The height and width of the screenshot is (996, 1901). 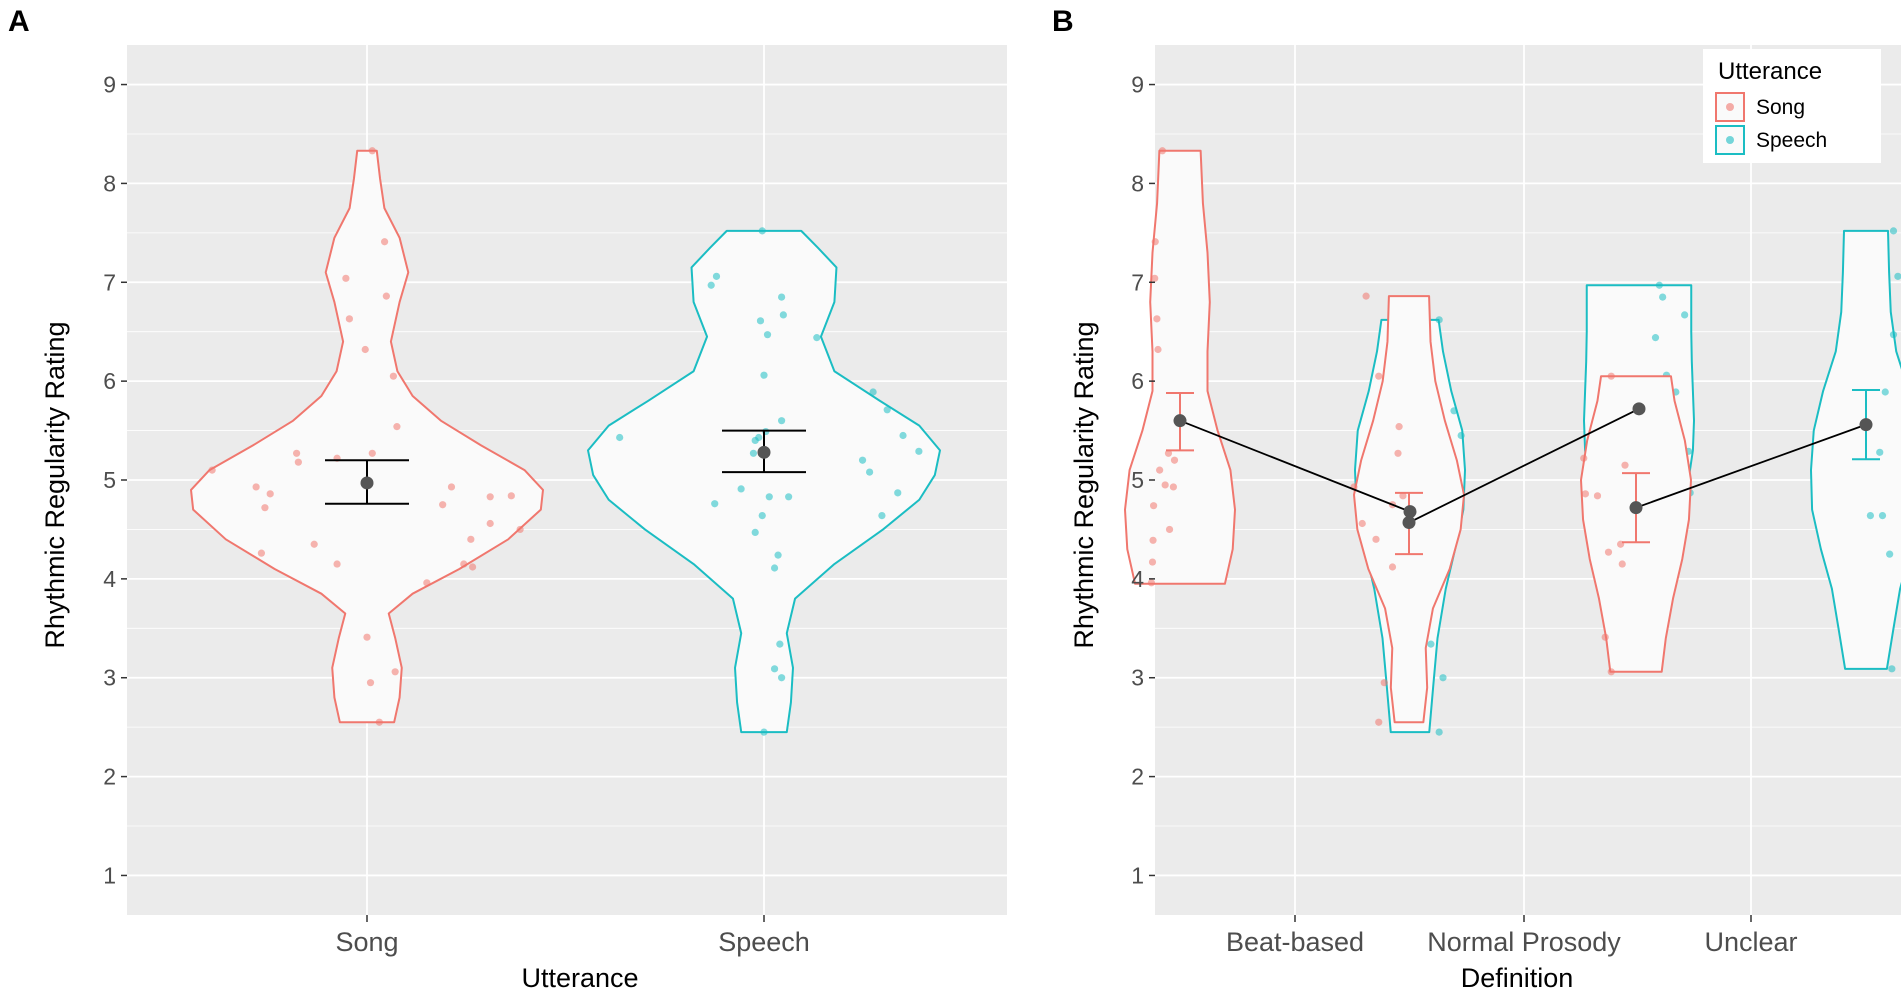 What do you see at coordinates (1639, 409) in the screenshot?
I see `panel-b-mean-point-normal-prosody-speech` at bounding box center [1639, 409].